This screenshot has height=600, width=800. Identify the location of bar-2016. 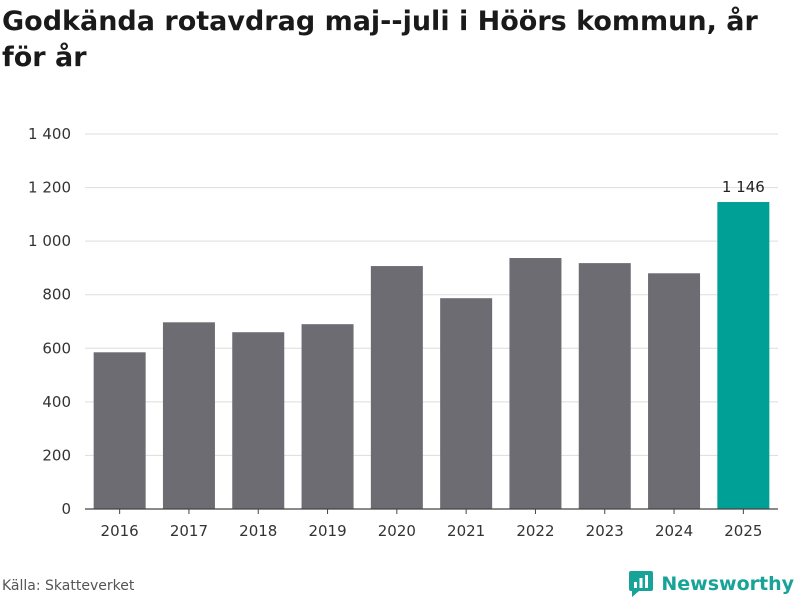
(119, 430).